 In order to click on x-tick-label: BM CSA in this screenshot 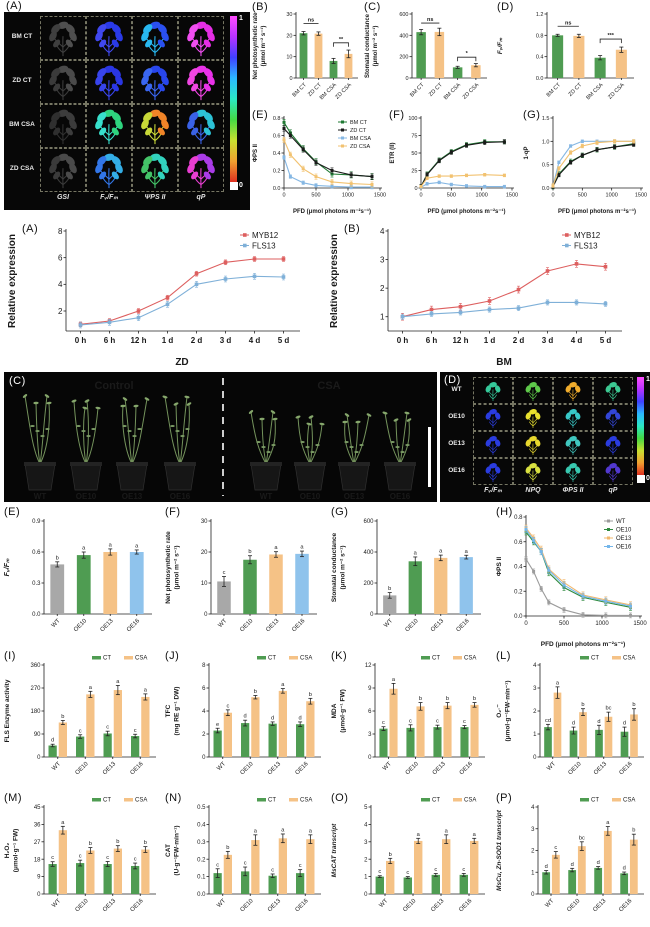, I will do `click(452, 91)`.